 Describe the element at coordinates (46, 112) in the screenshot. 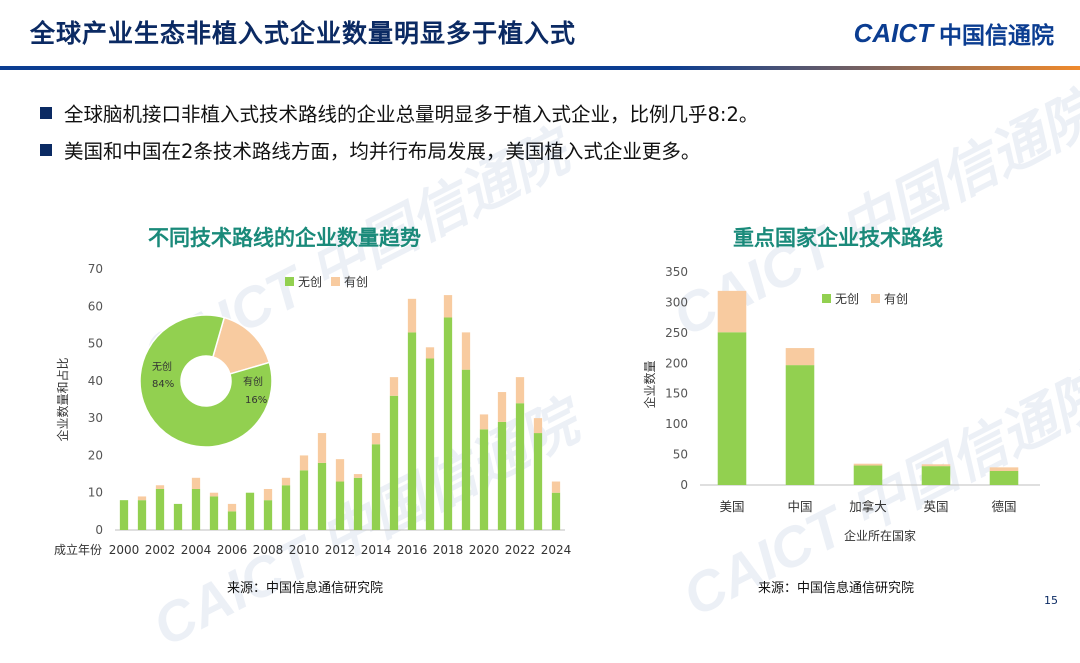

I see `bullet-square-icon` at that location.